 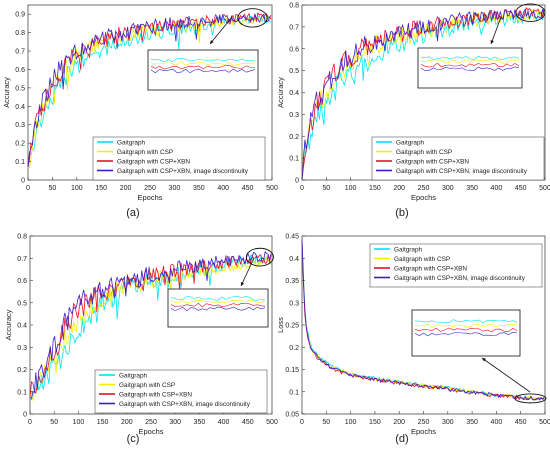 I want to click on y-tick-label: 0.3, so click(x=294, y=303).